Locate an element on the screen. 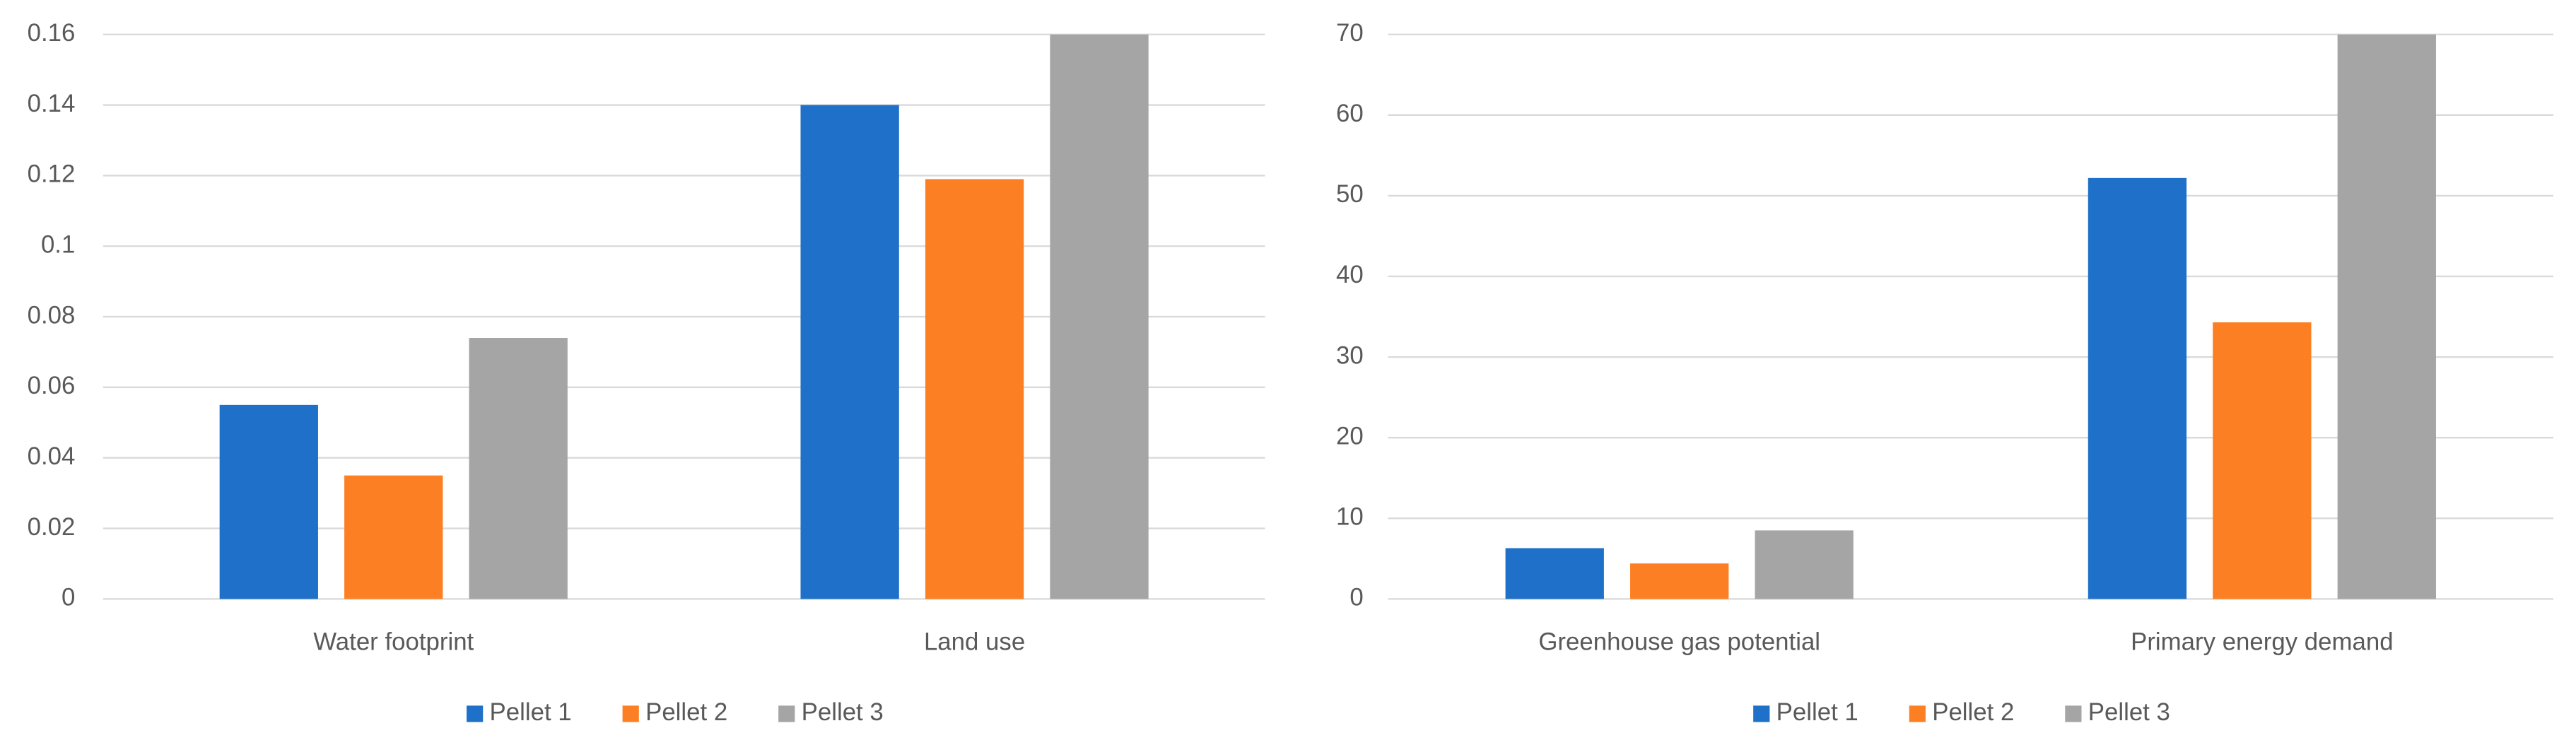 This screenshot has width=2576, height=745. y-tick-label: 0.08 is located at coordinates (52, 315).